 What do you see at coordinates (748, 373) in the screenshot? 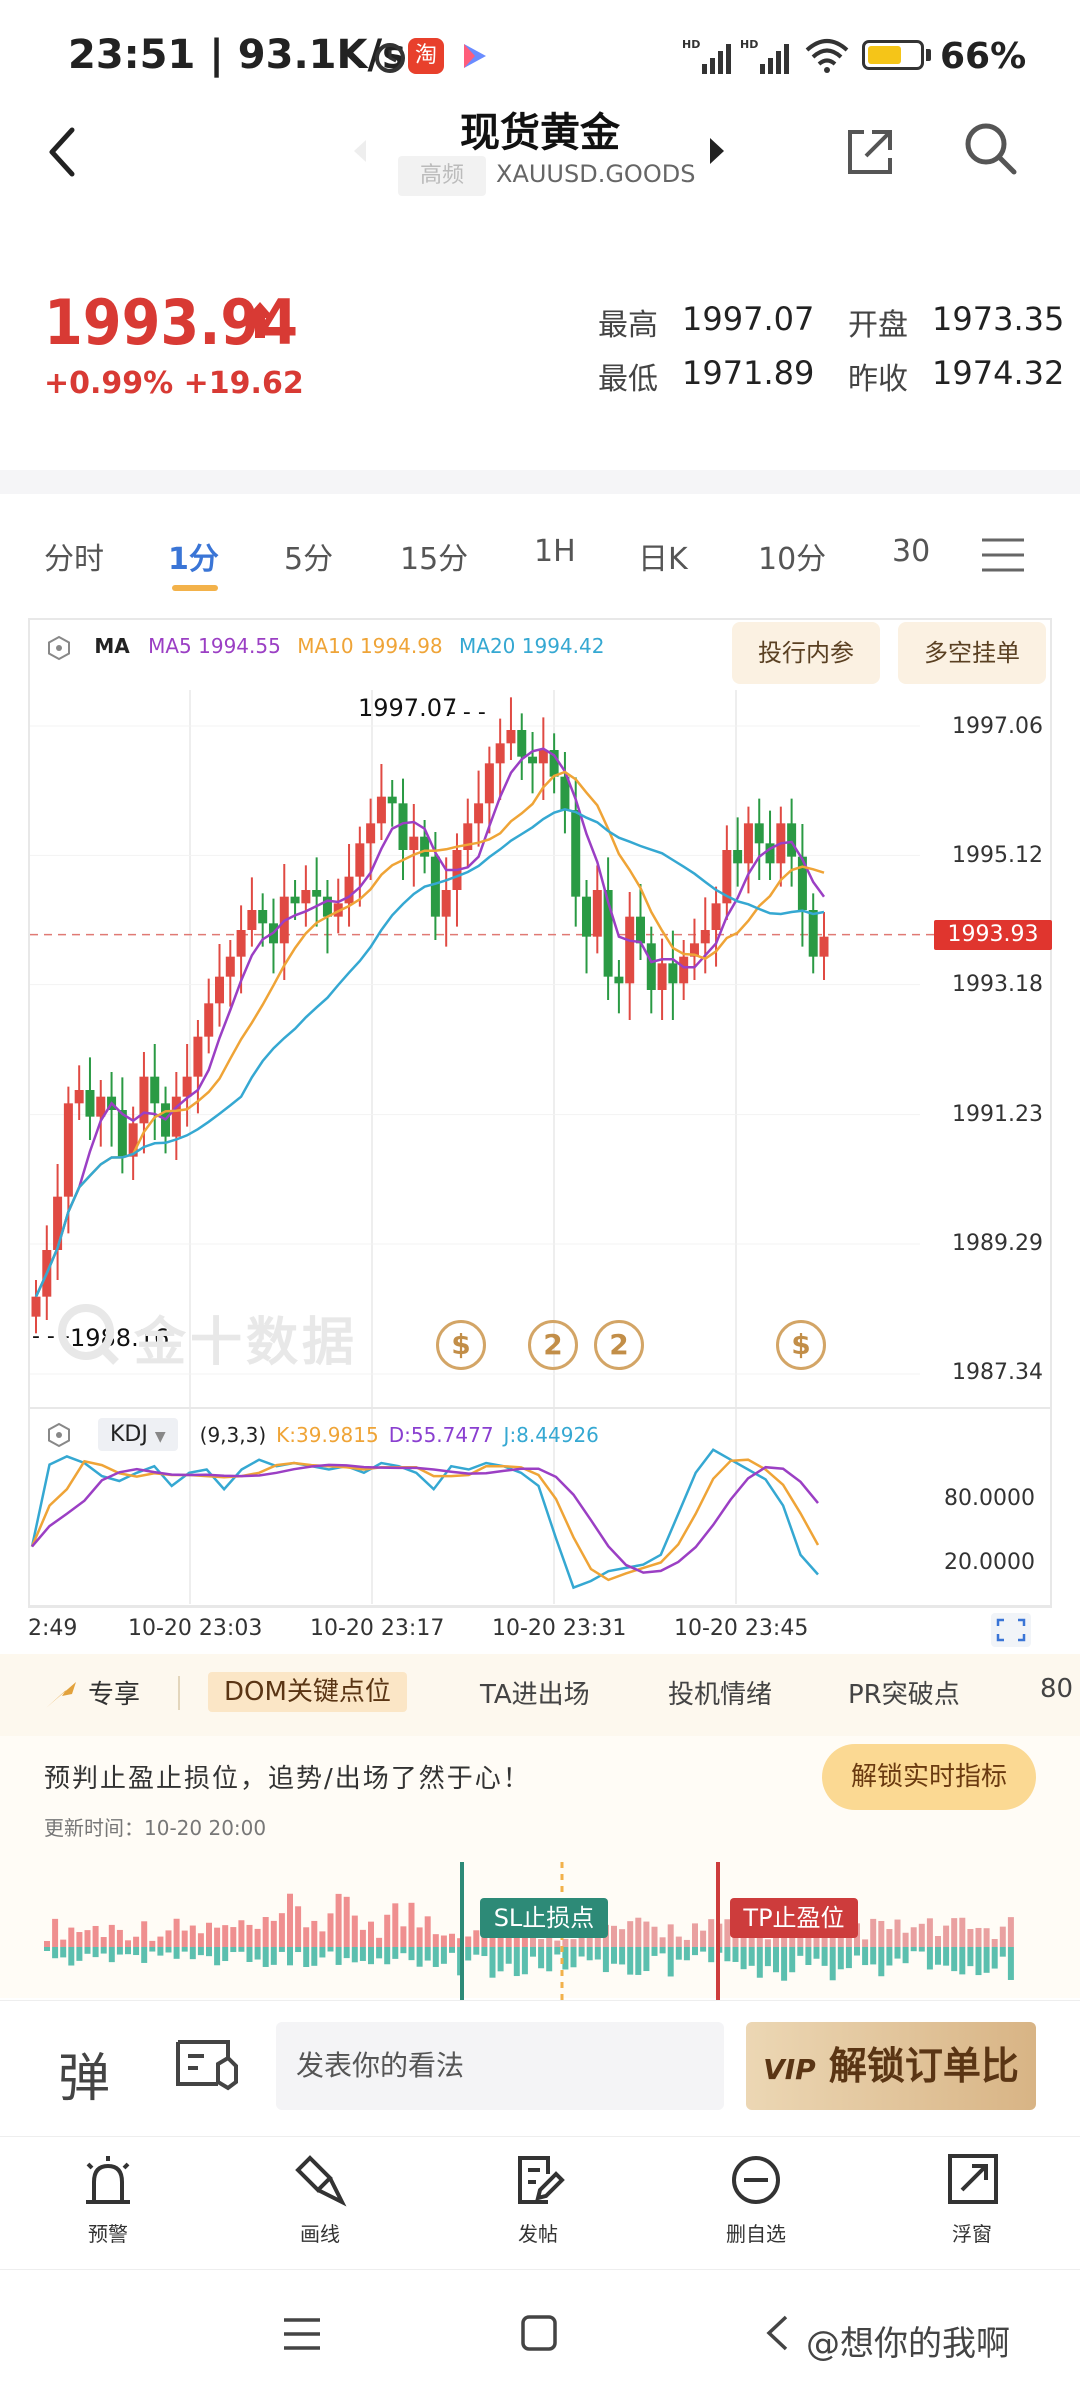
I see `low-value: 1971.89` at bounding box center [748, 373].